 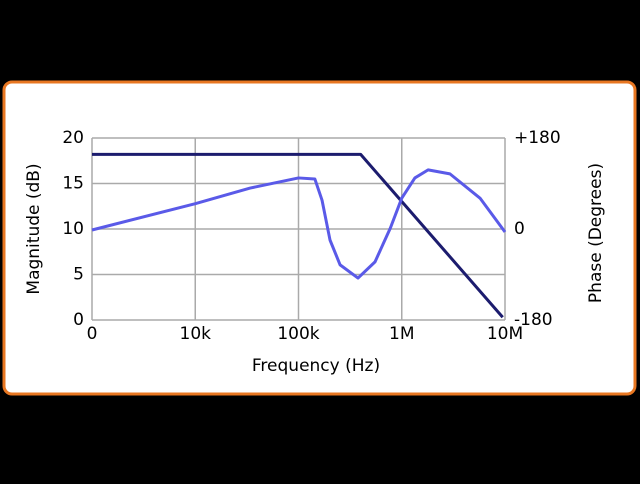 What do you see at coordinates (73, 138) in the screenshot?
I see `y-tick-label: 20` at bounding box center [73, 138].